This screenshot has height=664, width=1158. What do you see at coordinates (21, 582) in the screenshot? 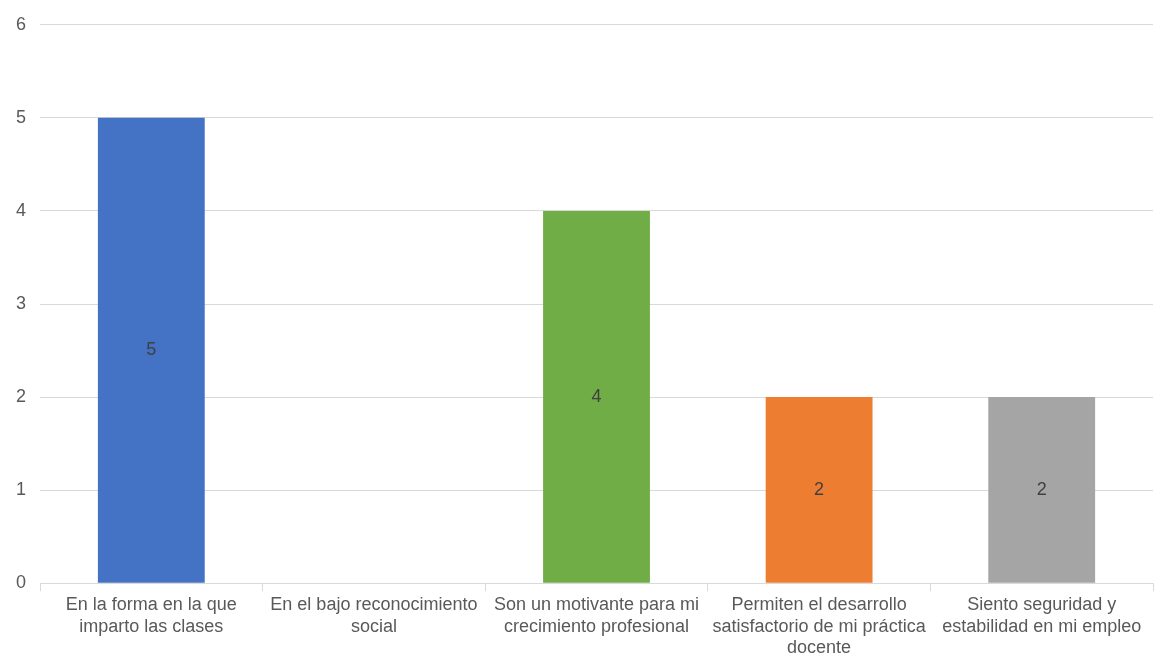
I see `y-tick-label: 0` at bounding box center [21, 582].